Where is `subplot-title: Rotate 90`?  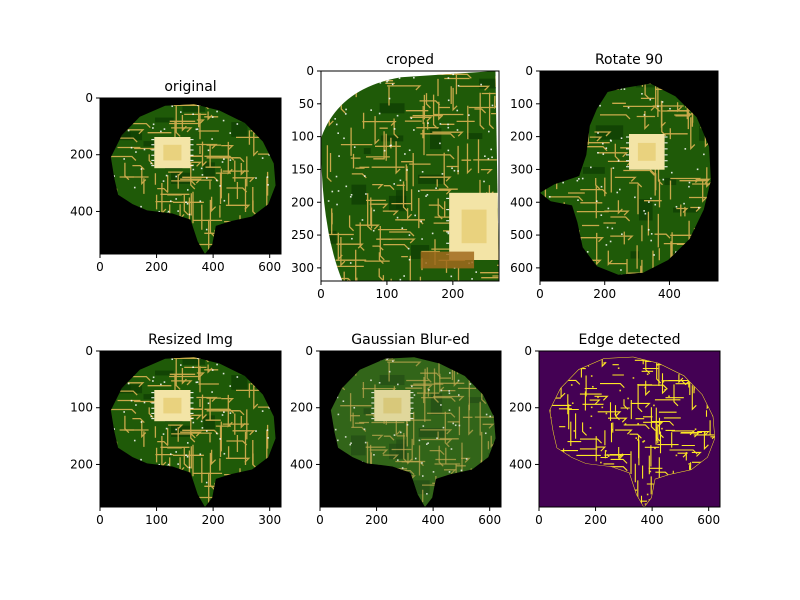
subplot-title: Rotate 90 is located at coordinates (629, 60).